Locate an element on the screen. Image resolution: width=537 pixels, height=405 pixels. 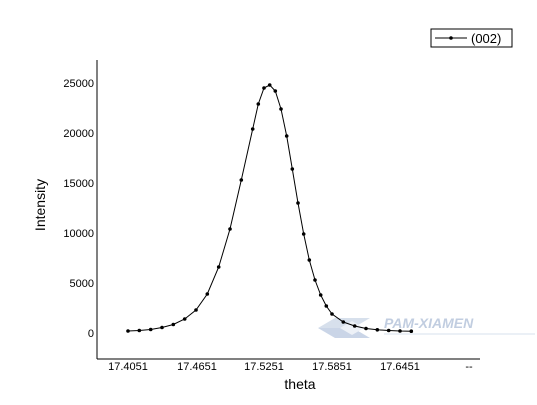
x-tick-label-2: 17.4651 is located at coordinates (197, 367).